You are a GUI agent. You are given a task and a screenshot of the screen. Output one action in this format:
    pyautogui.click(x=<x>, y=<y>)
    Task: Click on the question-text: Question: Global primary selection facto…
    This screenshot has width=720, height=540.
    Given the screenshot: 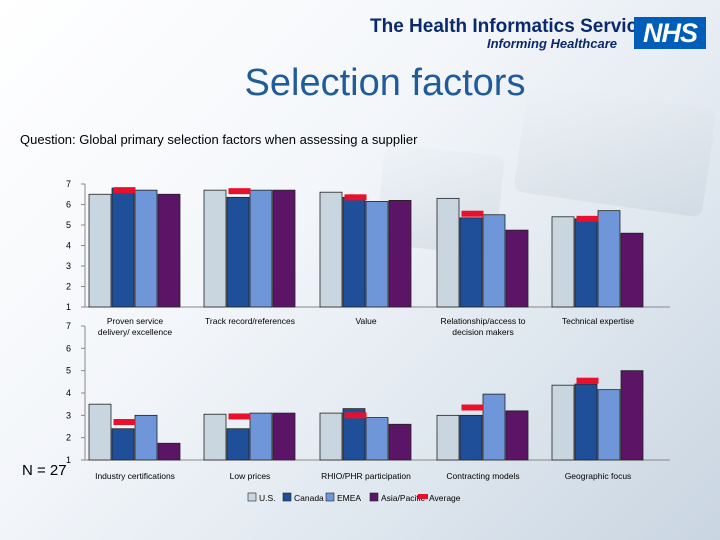 What is the action you would take?
    pyautogui.click(x=219, y=139)
    